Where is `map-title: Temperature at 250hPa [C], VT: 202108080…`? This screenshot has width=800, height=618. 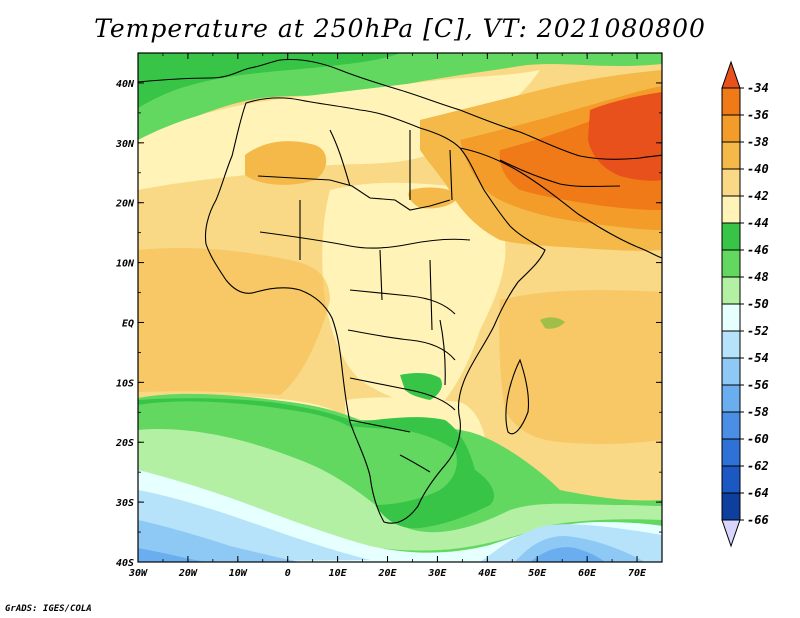
map-title: Temperature at 250hPa [C], VT: 202108080… is located at coordinates (400, 28).